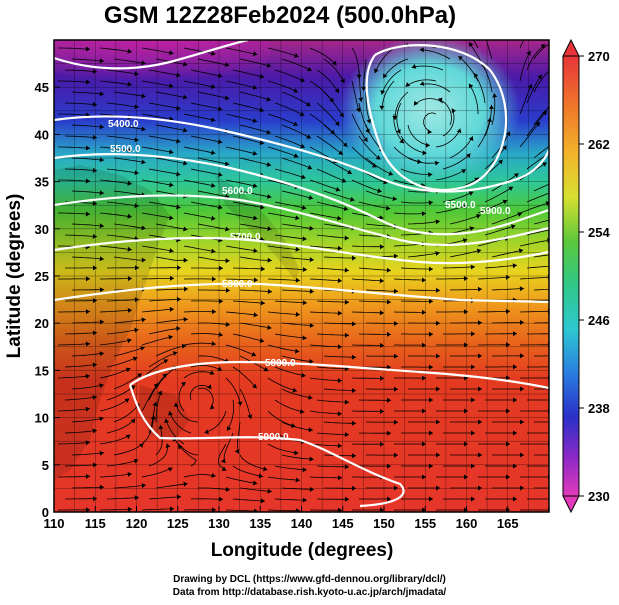  I want to click on x-tick-label: 110, so click(54, 523).